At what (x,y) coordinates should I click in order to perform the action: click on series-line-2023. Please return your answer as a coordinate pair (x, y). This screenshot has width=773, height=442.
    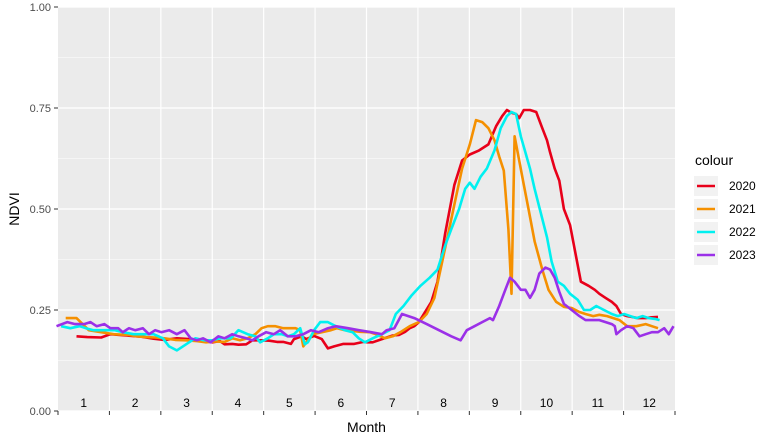
    Looking at the image, I should click on (365, 305).